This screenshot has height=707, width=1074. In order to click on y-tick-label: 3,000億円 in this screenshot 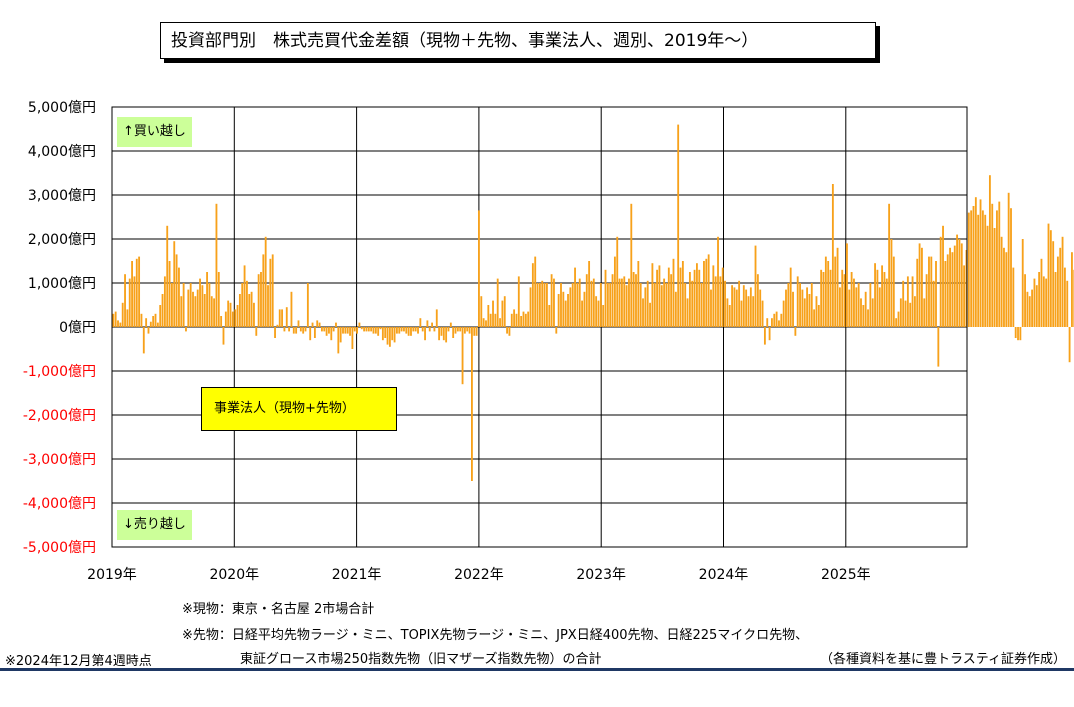, I will do `click(62, 196)`.